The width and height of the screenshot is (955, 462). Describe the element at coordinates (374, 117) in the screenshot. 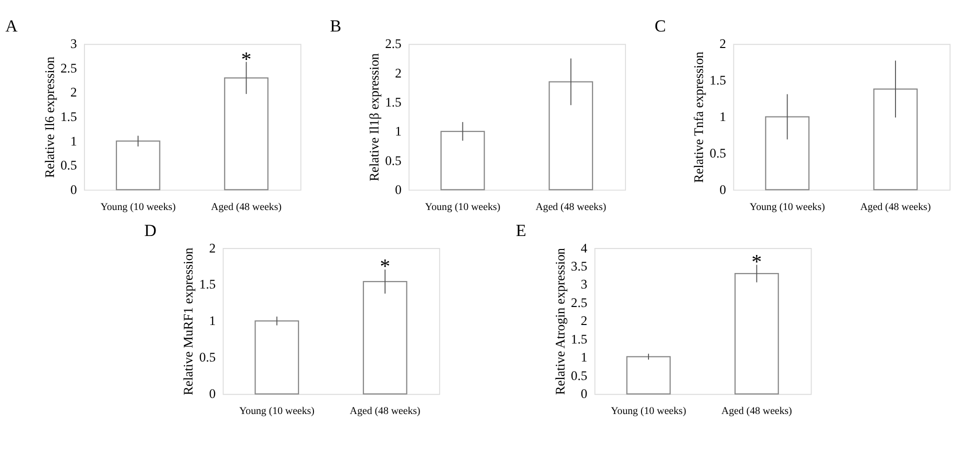

I see `y-axis-title: Relative Il1β expression` at that location.